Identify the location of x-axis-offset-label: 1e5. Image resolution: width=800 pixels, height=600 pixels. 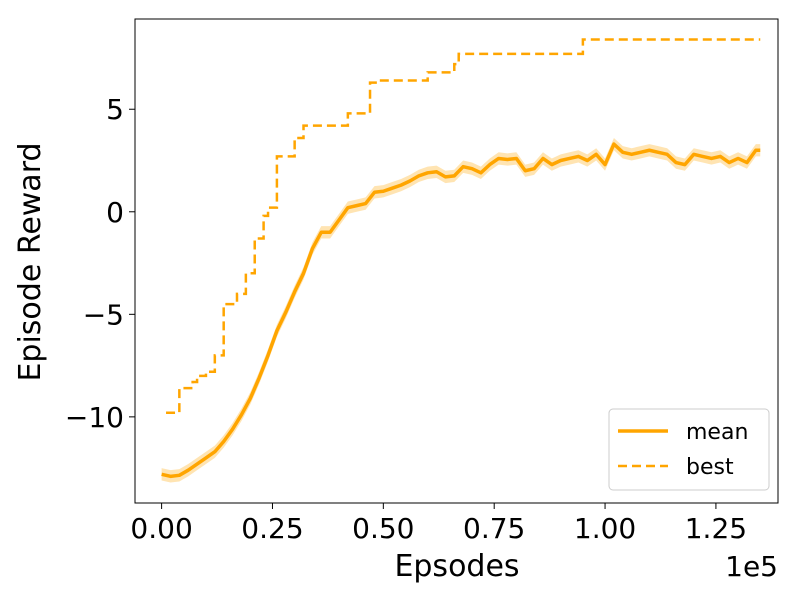
(751, 566).